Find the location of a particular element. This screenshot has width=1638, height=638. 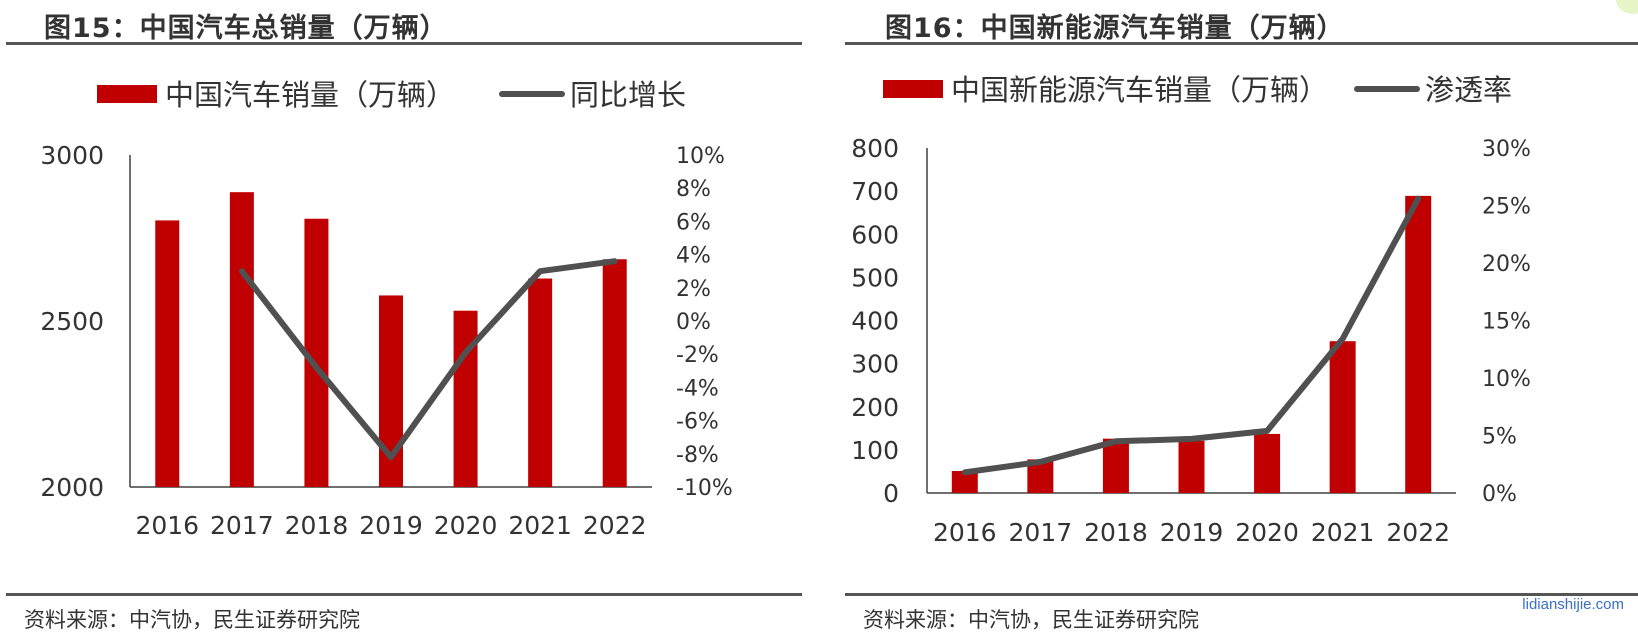

y-right-tick-label: -10% is located at coordinates (704, 488).